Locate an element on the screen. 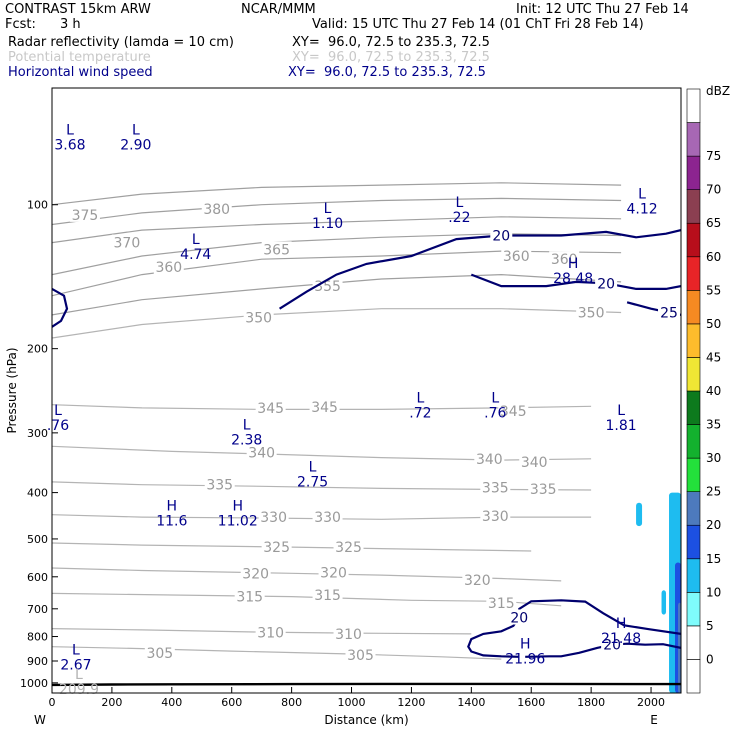 The image size is (740, 740). y-axis-label: Pressure (hPa) is located at coordinates (12, 390).